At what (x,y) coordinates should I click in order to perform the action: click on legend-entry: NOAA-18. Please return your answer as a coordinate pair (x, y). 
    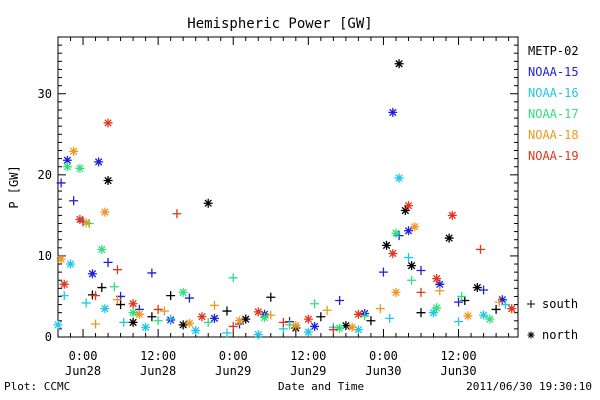
    Looking at the image, I should click on (553, 135).